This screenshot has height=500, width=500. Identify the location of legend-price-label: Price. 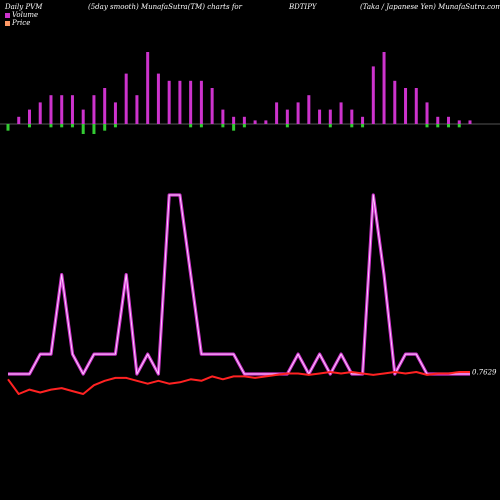
(21, 23).